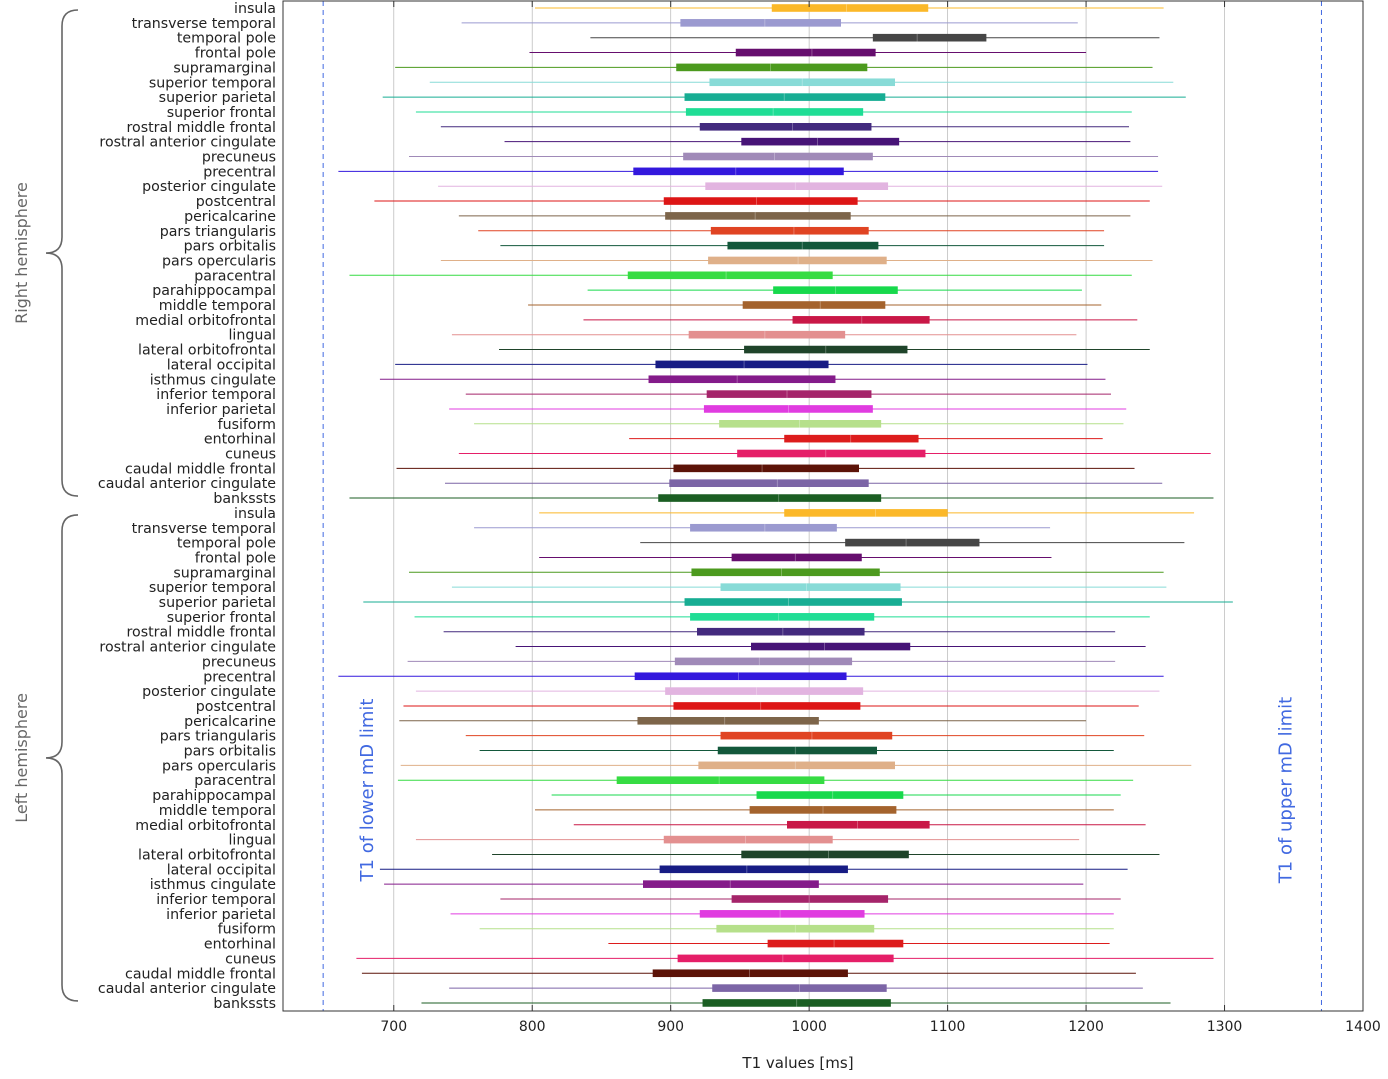  I want to click on y-tick-label: isthmus cingulate, so click(213, 885).